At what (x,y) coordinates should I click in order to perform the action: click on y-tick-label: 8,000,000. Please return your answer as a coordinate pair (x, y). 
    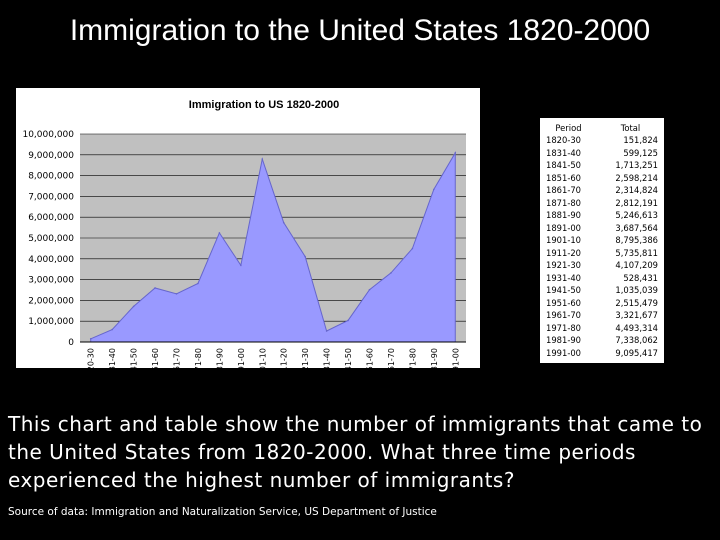
    Looking at the image, I should click on (51, 177).